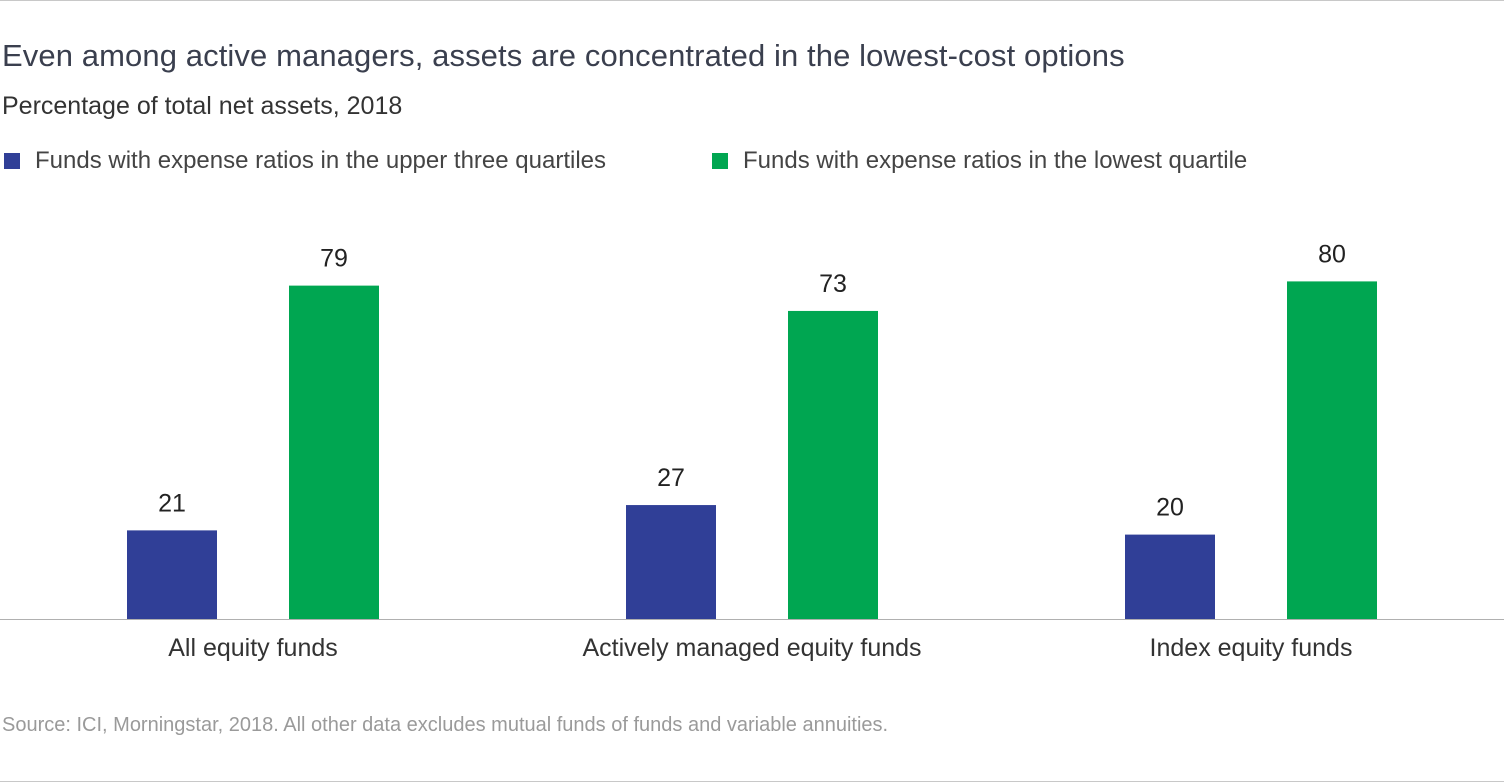 This screenshot has width=1504, height=783. What do you see at coordinates (202, 106) in the screenshot?
I see `chart-subtitle: Percentage of total net assets, 2018` at bounding box center [202, 106].